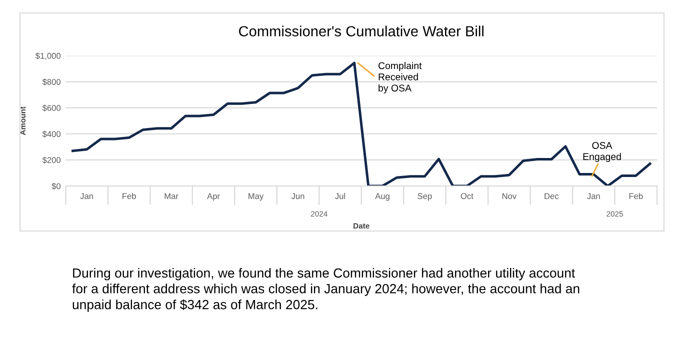  I want to click on x-tick-label: Mar, so click(171, 196).